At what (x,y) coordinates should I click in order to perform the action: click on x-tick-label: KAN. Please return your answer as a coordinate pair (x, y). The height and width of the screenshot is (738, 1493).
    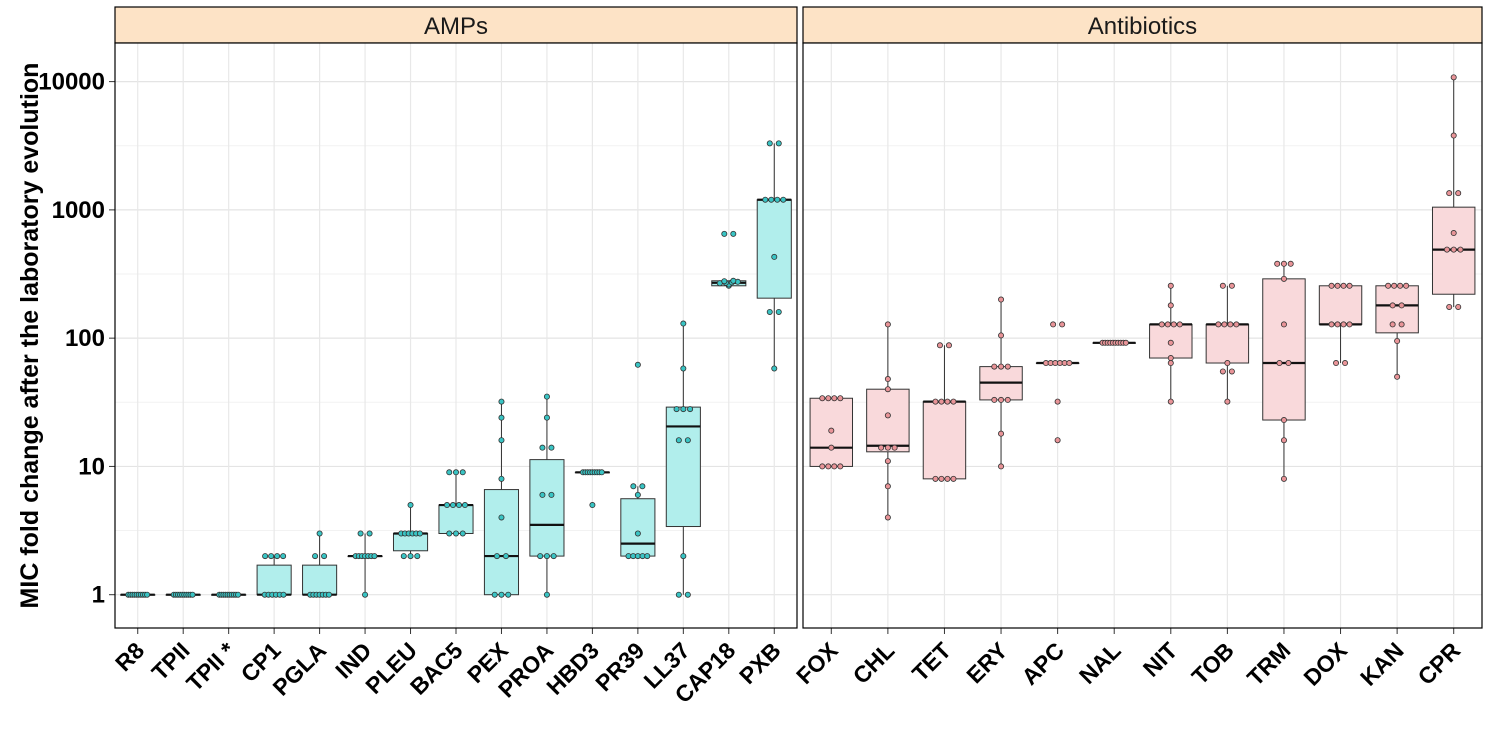
    Looking at the image, I should click on (1382, 664).